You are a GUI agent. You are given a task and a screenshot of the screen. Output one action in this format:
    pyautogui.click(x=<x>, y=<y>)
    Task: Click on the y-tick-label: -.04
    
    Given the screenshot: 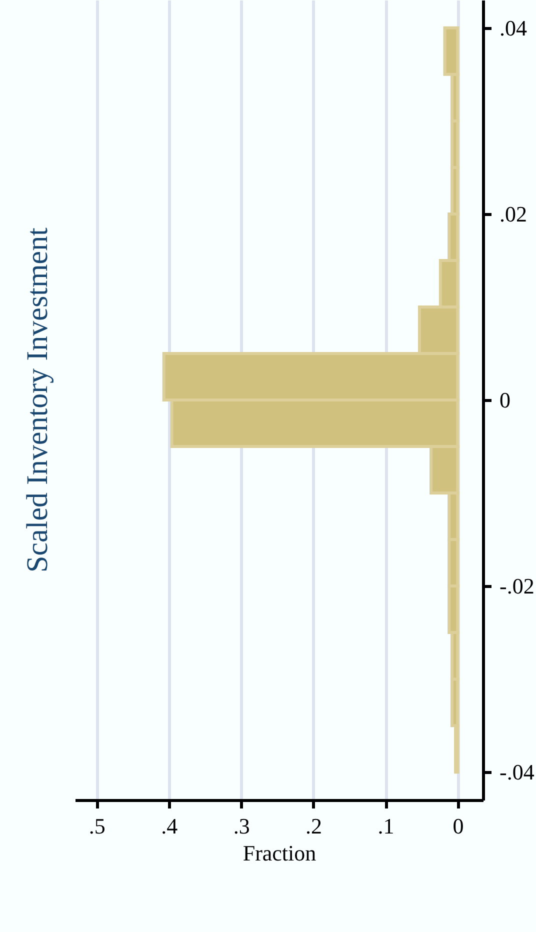 What is the action you would take?
    pyautogui.click(x=517, y=772)
    